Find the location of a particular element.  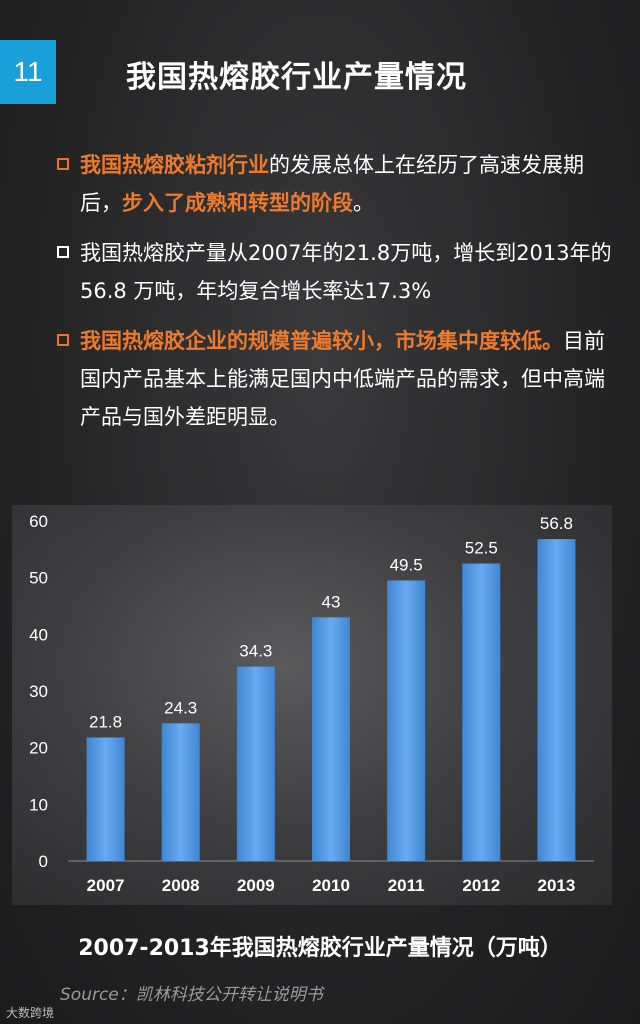

data-label: 56.8 is located at coordinates (556, 523).